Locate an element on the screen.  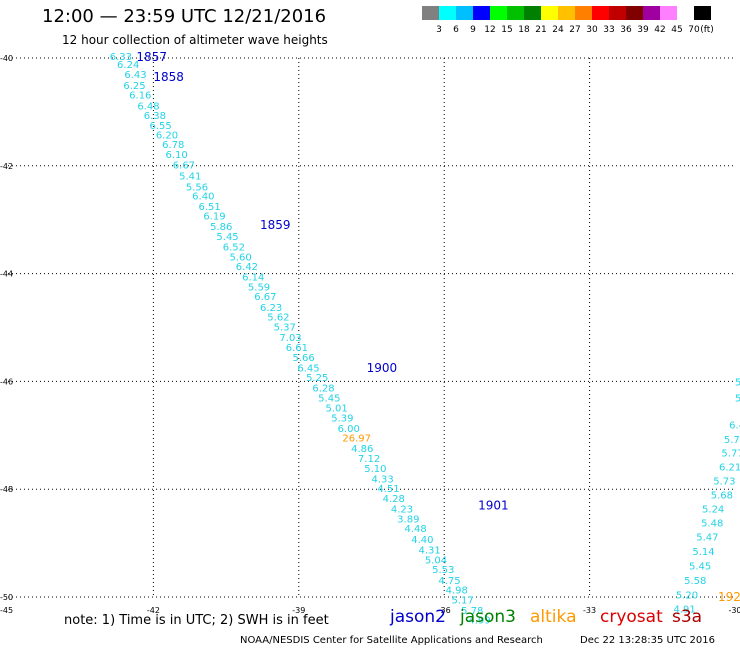
data-point-label: 4.75 is located at coordinates (449, 581).